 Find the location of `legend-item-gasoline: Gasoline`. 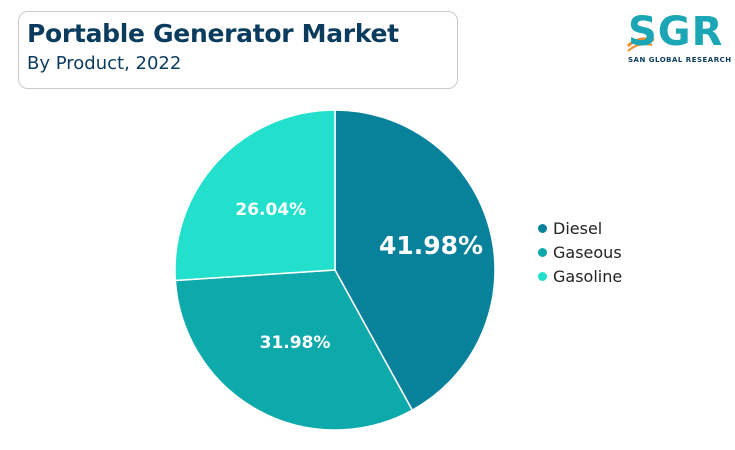

legend-item-gasoline: Gasoline is located at coordinates (580, 276).